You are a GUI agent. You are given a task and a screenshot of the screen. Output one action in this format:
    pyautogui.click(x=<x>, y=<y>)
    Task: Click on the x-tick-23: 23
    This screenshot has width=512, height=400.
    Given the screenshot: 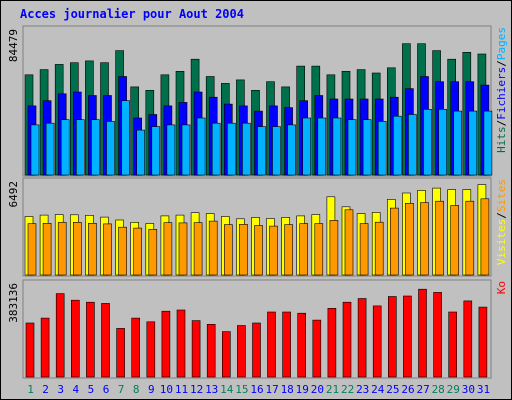 What is the action you would take?
    pyautogui.click(x=362, y=389)
    